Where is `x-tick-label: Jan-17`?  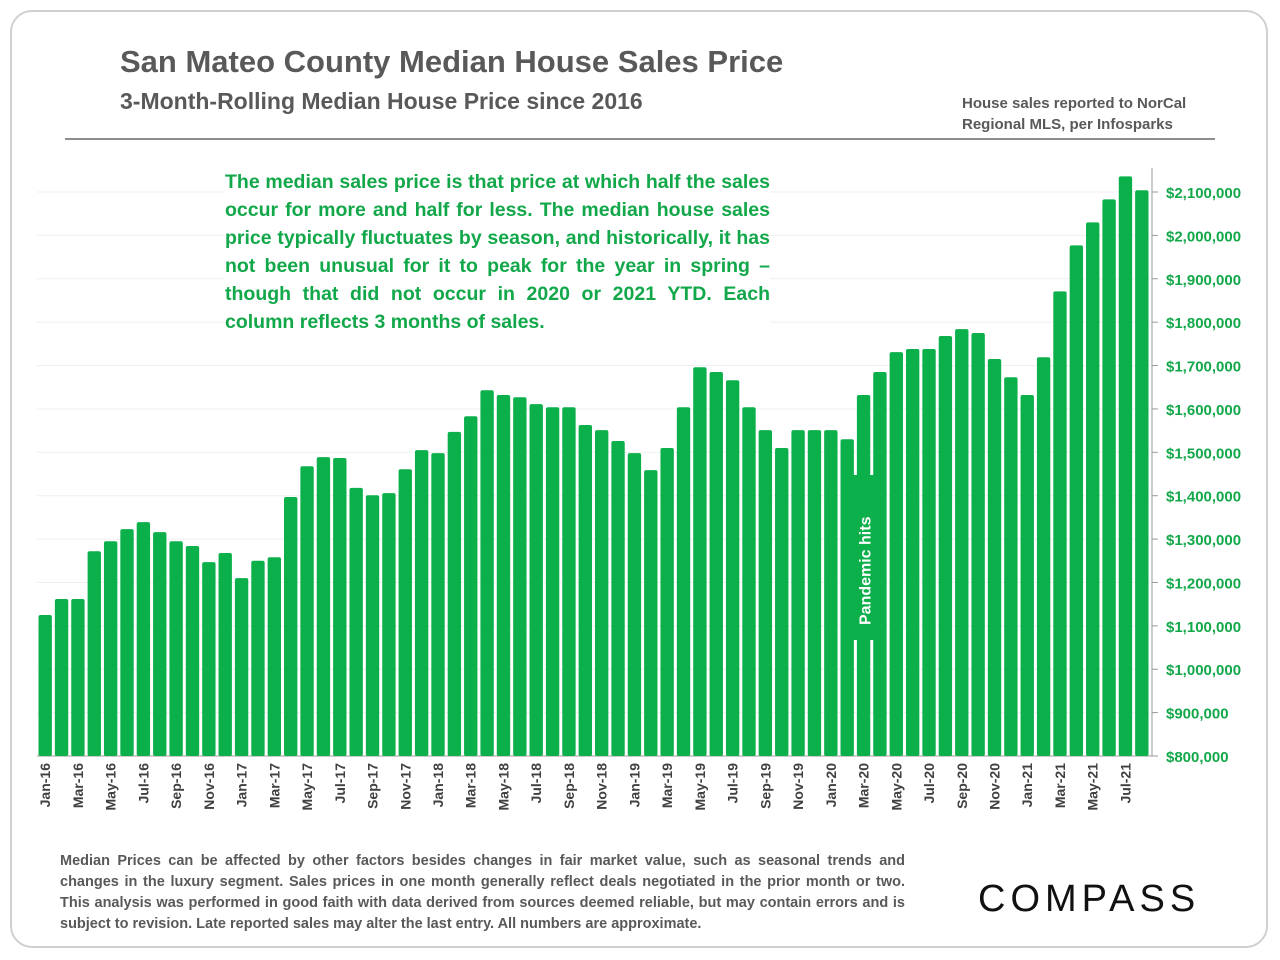 x-tick-label: Jan-17 is located at coordinates (242, 785).